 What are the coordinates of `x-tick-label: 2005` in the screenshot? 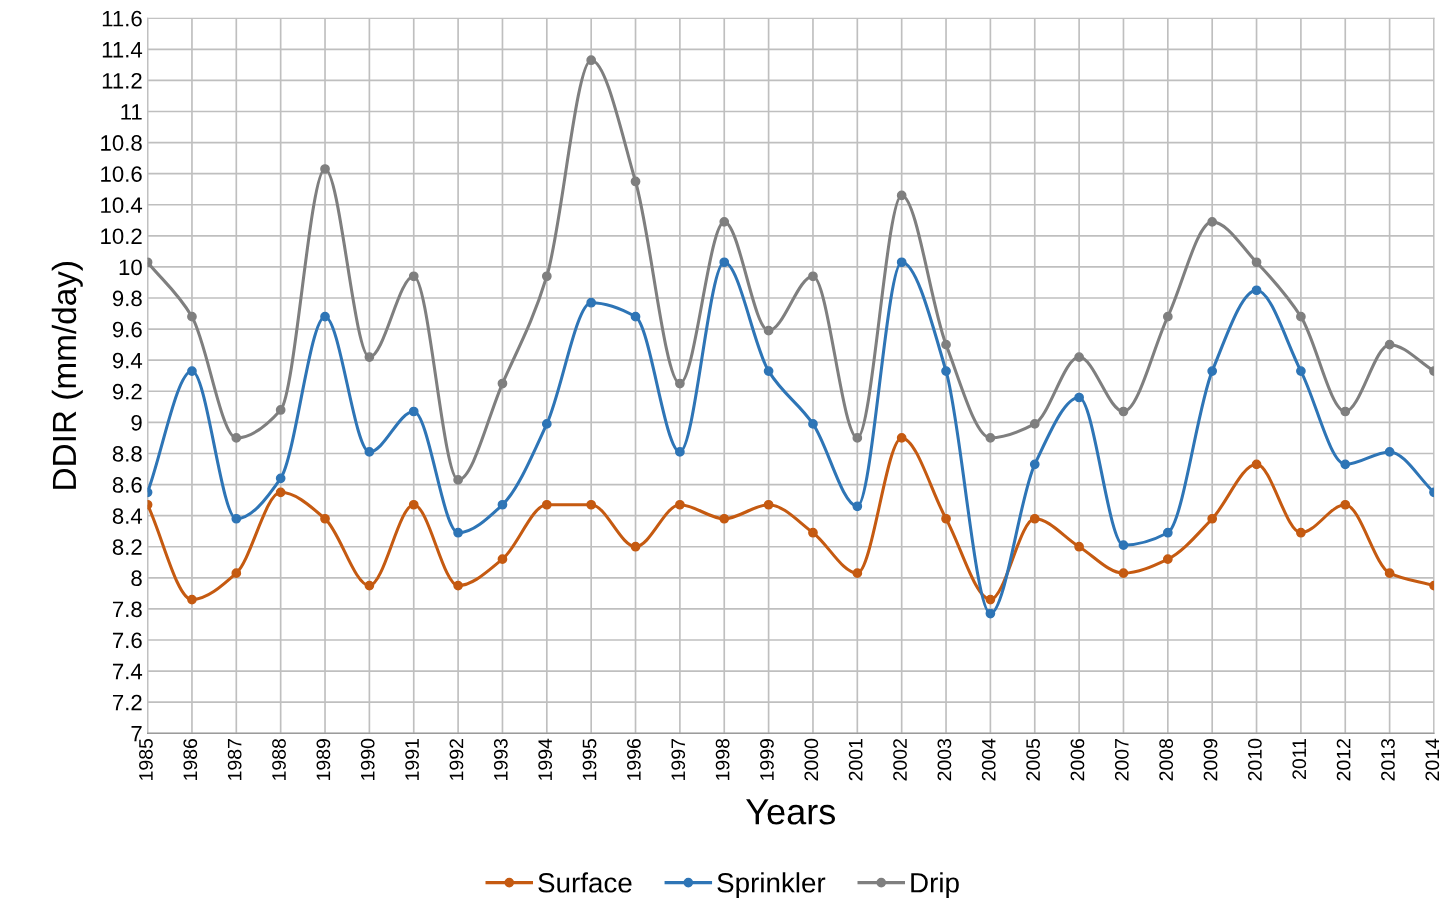 It's located at (1033, 759).